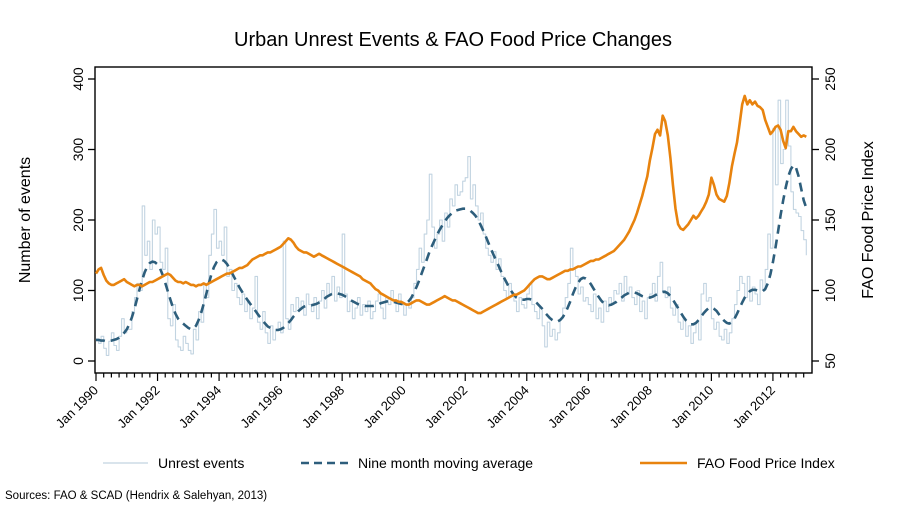 The height and width of the screenshot is (525, 900). I want to click on x-tick-label: Jan 2006, so click(569, 407).